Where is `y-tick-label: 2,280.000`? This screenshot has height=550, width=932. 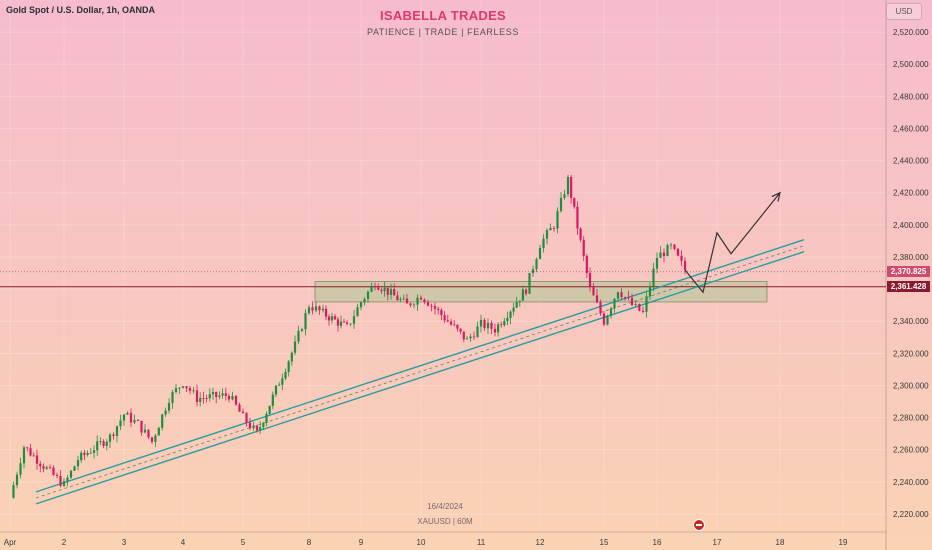 y-tick-label: 2,280.000 is located at coordinates (911, 418).